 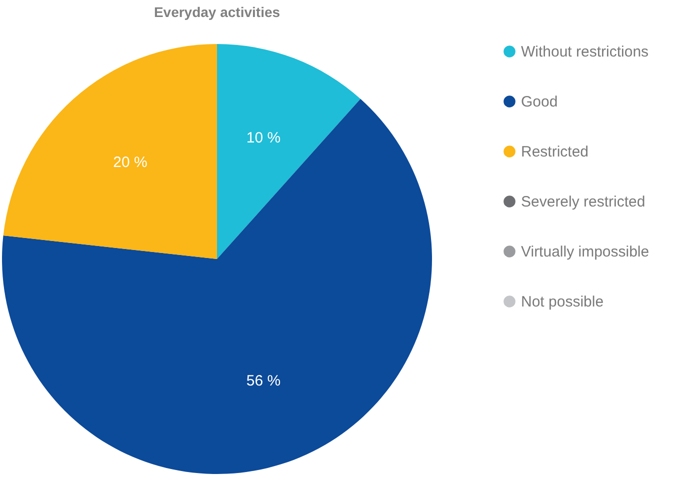 I want to click on data-label: 56 %, so click(x=263, y=381).